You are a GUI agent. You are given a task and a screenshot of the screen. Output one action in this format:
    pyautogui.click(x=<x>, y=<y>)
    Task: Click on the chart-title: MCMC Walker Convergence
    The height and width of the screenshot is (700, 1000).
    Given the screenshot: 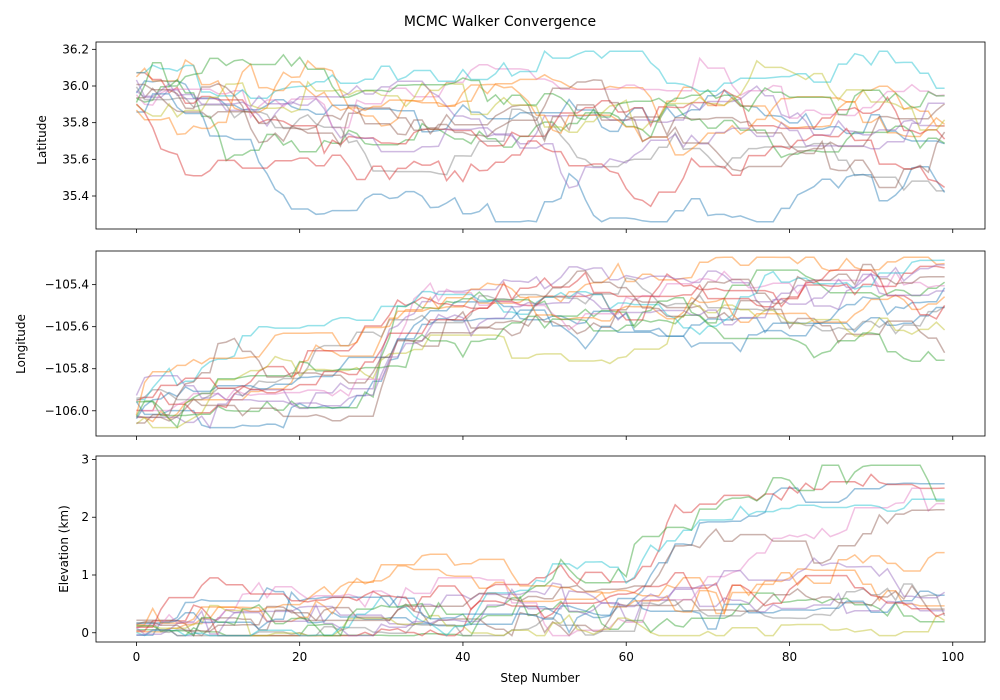 What is the action you would take?
    pyautogui.click(x=500, y=22)
    